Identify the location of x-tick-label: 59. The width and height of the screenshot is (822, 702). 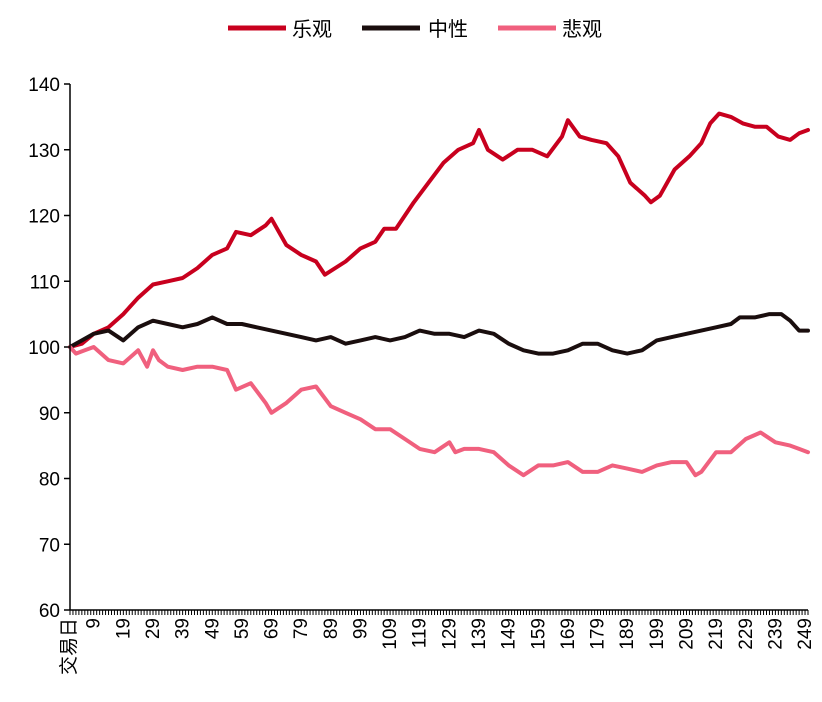
(242, 628).